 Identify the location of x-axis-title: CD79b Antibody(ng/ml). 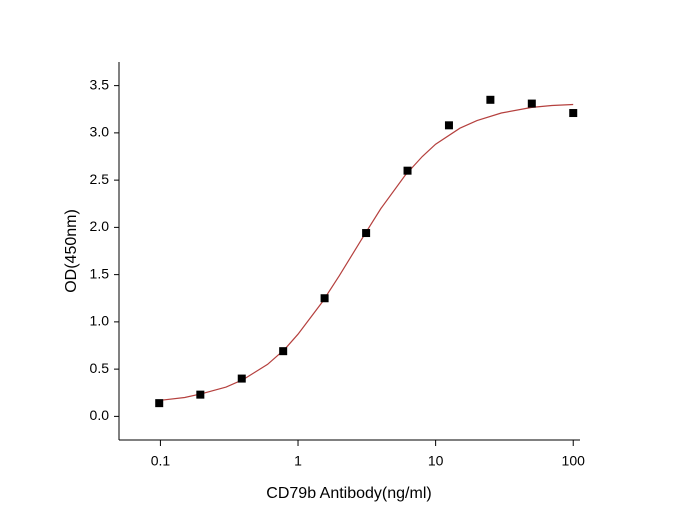
(348, 493).